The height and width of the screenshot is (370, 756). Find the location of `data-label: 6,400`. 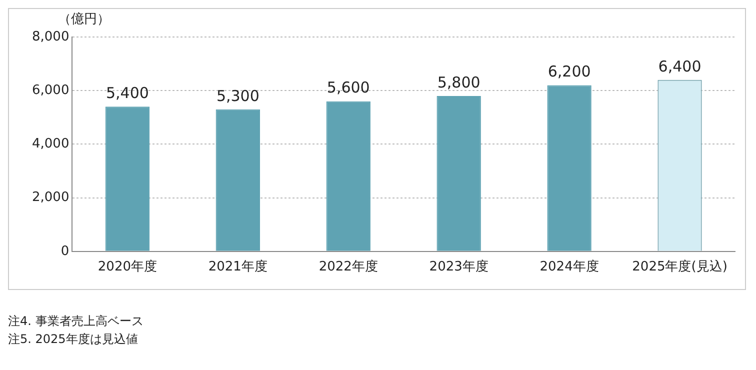

data-label: 6,400 is located at coordinates (680, 66).